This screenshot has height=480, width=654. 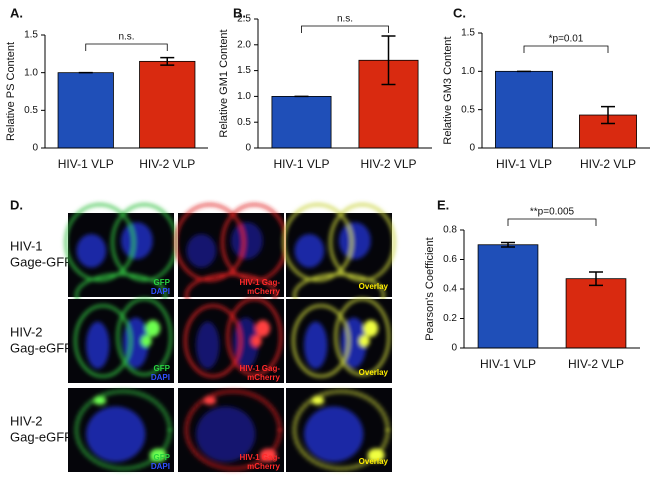 I want to click on panel-label: B., so click(x=239, y=12).